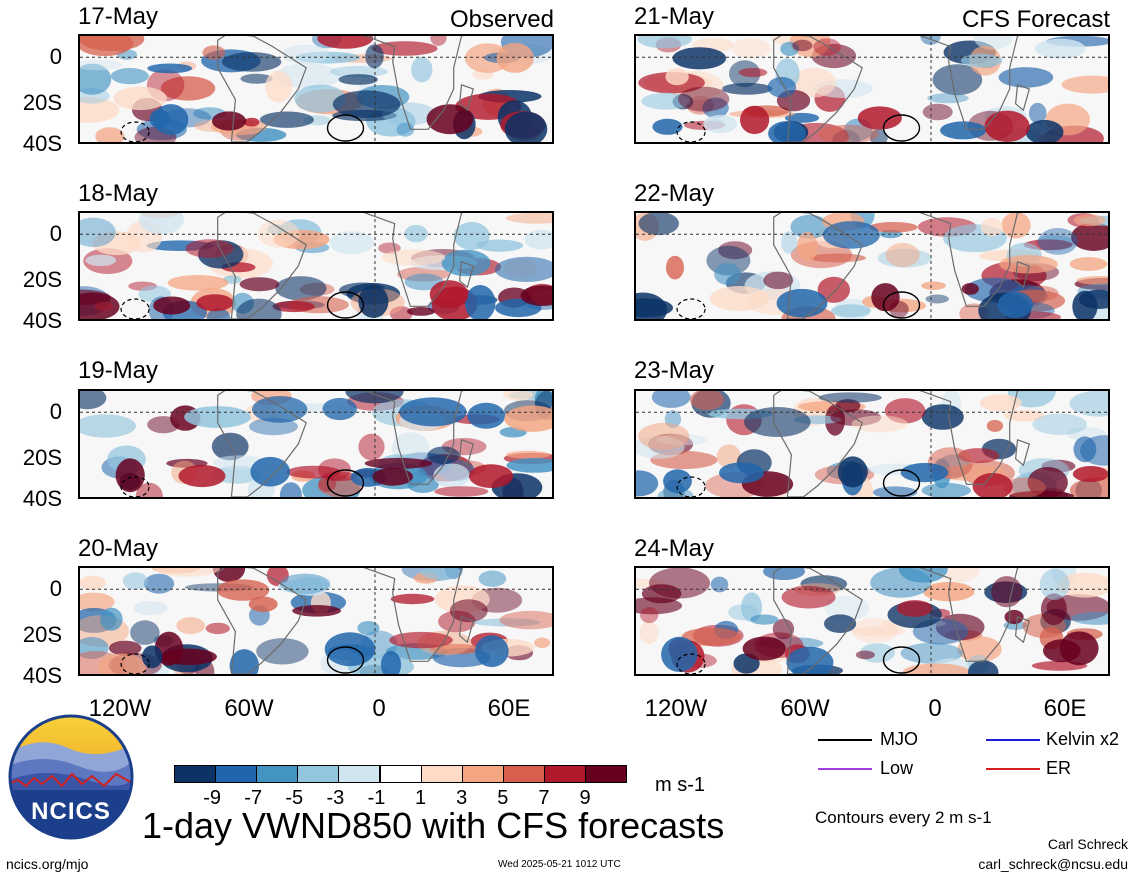  Describe the element at coordinates (674, 548) in the screenshot. I see `panel-date: 24-May` at that location.